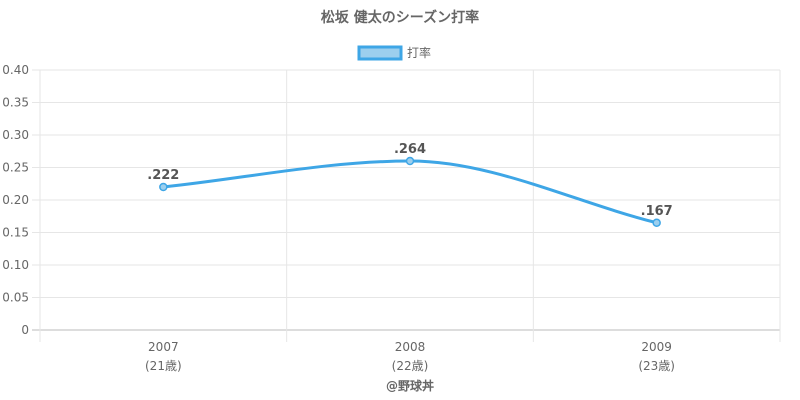  Describe the element at coordinates (15, 298) in the screenshot. I see `y-tick-label: 0.05` at that location.